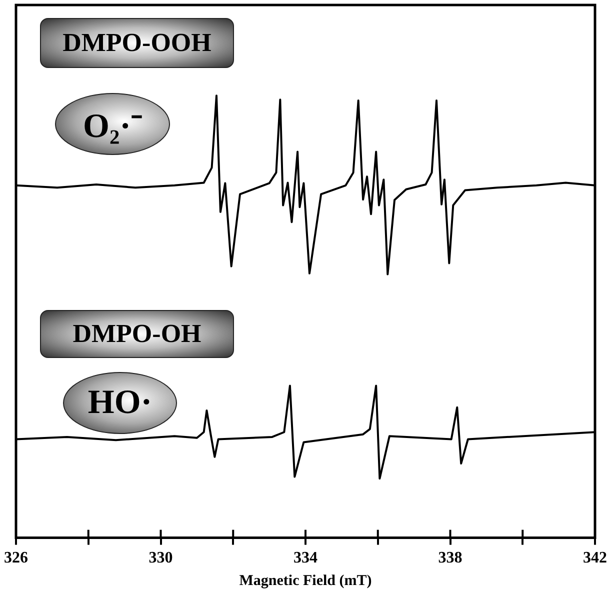  I want to click on x-tick-label: 338, so click(450, 558).